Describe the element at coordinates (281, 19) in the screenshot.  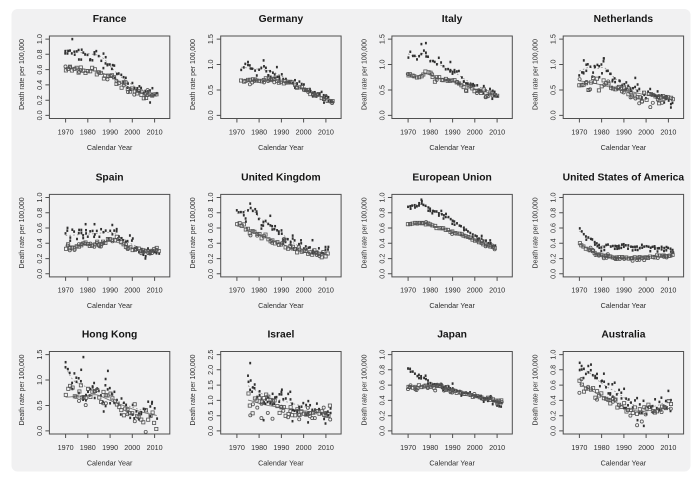
I see `svg-text: Germany` at that location.